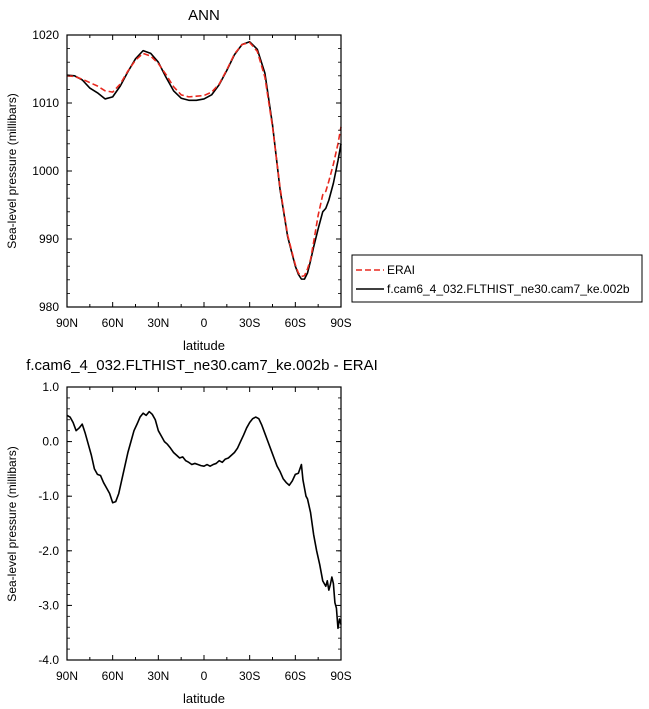  Describe the element at coordinates (50, 442) in the screenshot. I see `bottom-y-tick-label: 0.0` at that location.